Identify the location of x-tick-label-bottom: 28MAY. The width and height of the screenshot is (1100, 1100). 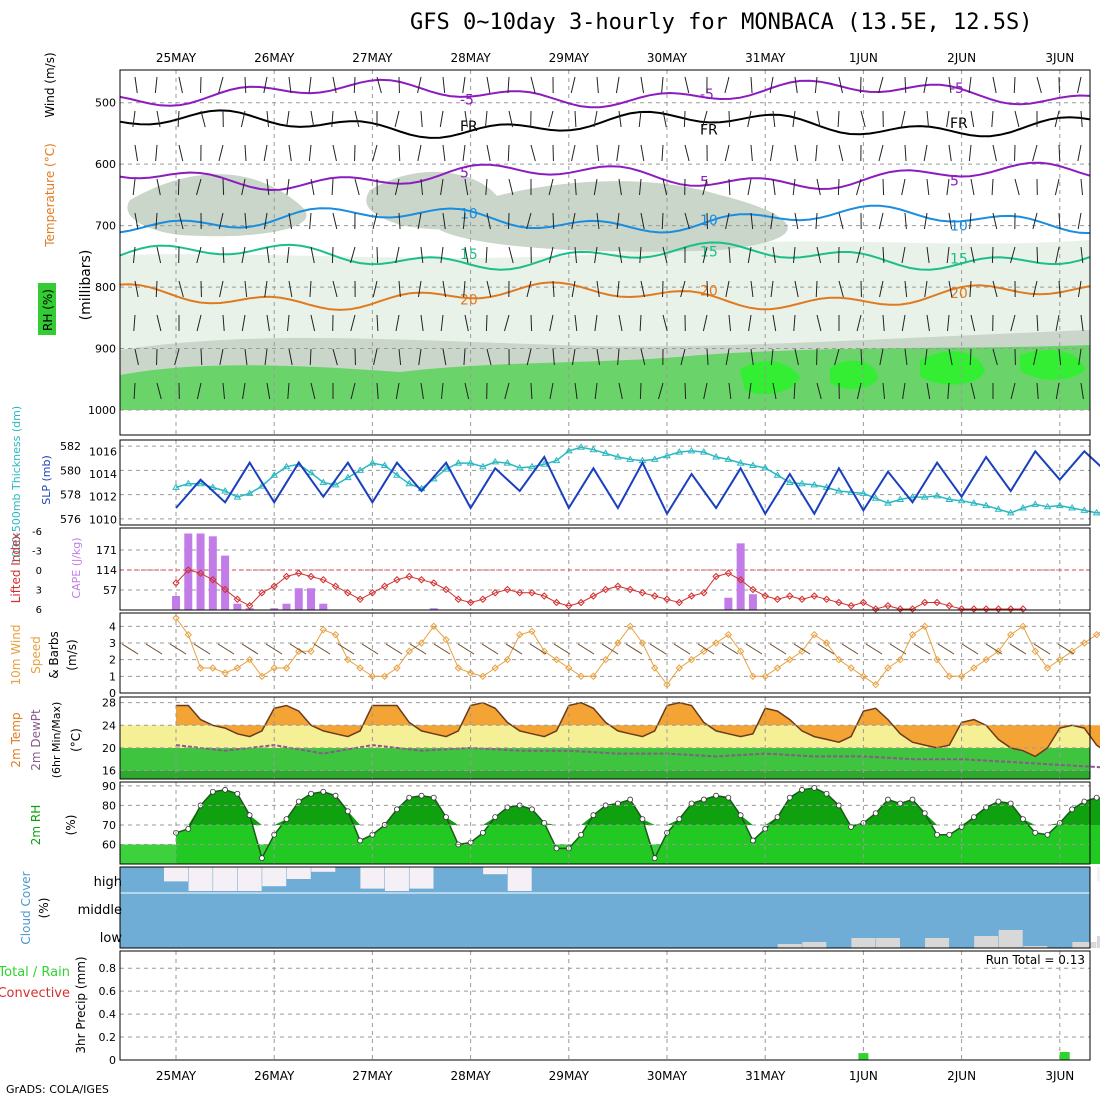
(470, 1076).